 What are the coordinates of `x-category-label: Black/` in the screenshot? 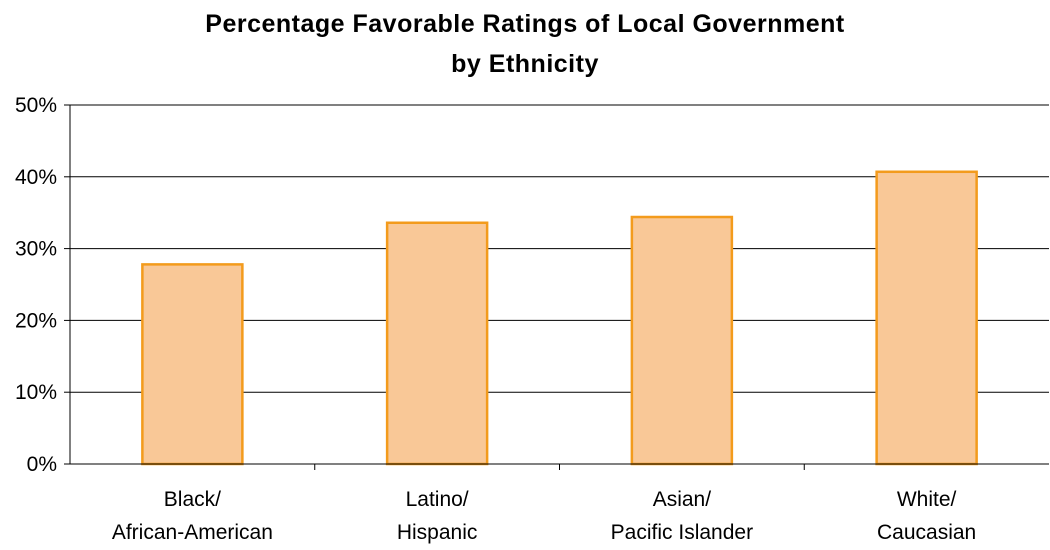 It's located at (192, 499).